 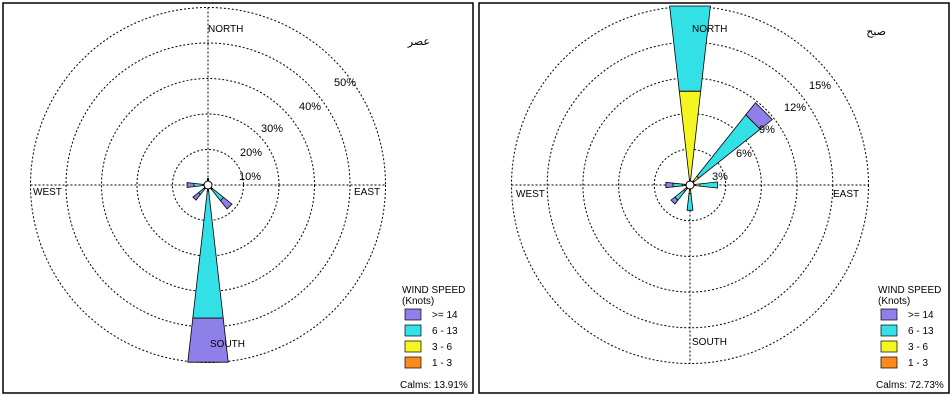 I want to click on petal-n-14+, so click(x=208, y=179).